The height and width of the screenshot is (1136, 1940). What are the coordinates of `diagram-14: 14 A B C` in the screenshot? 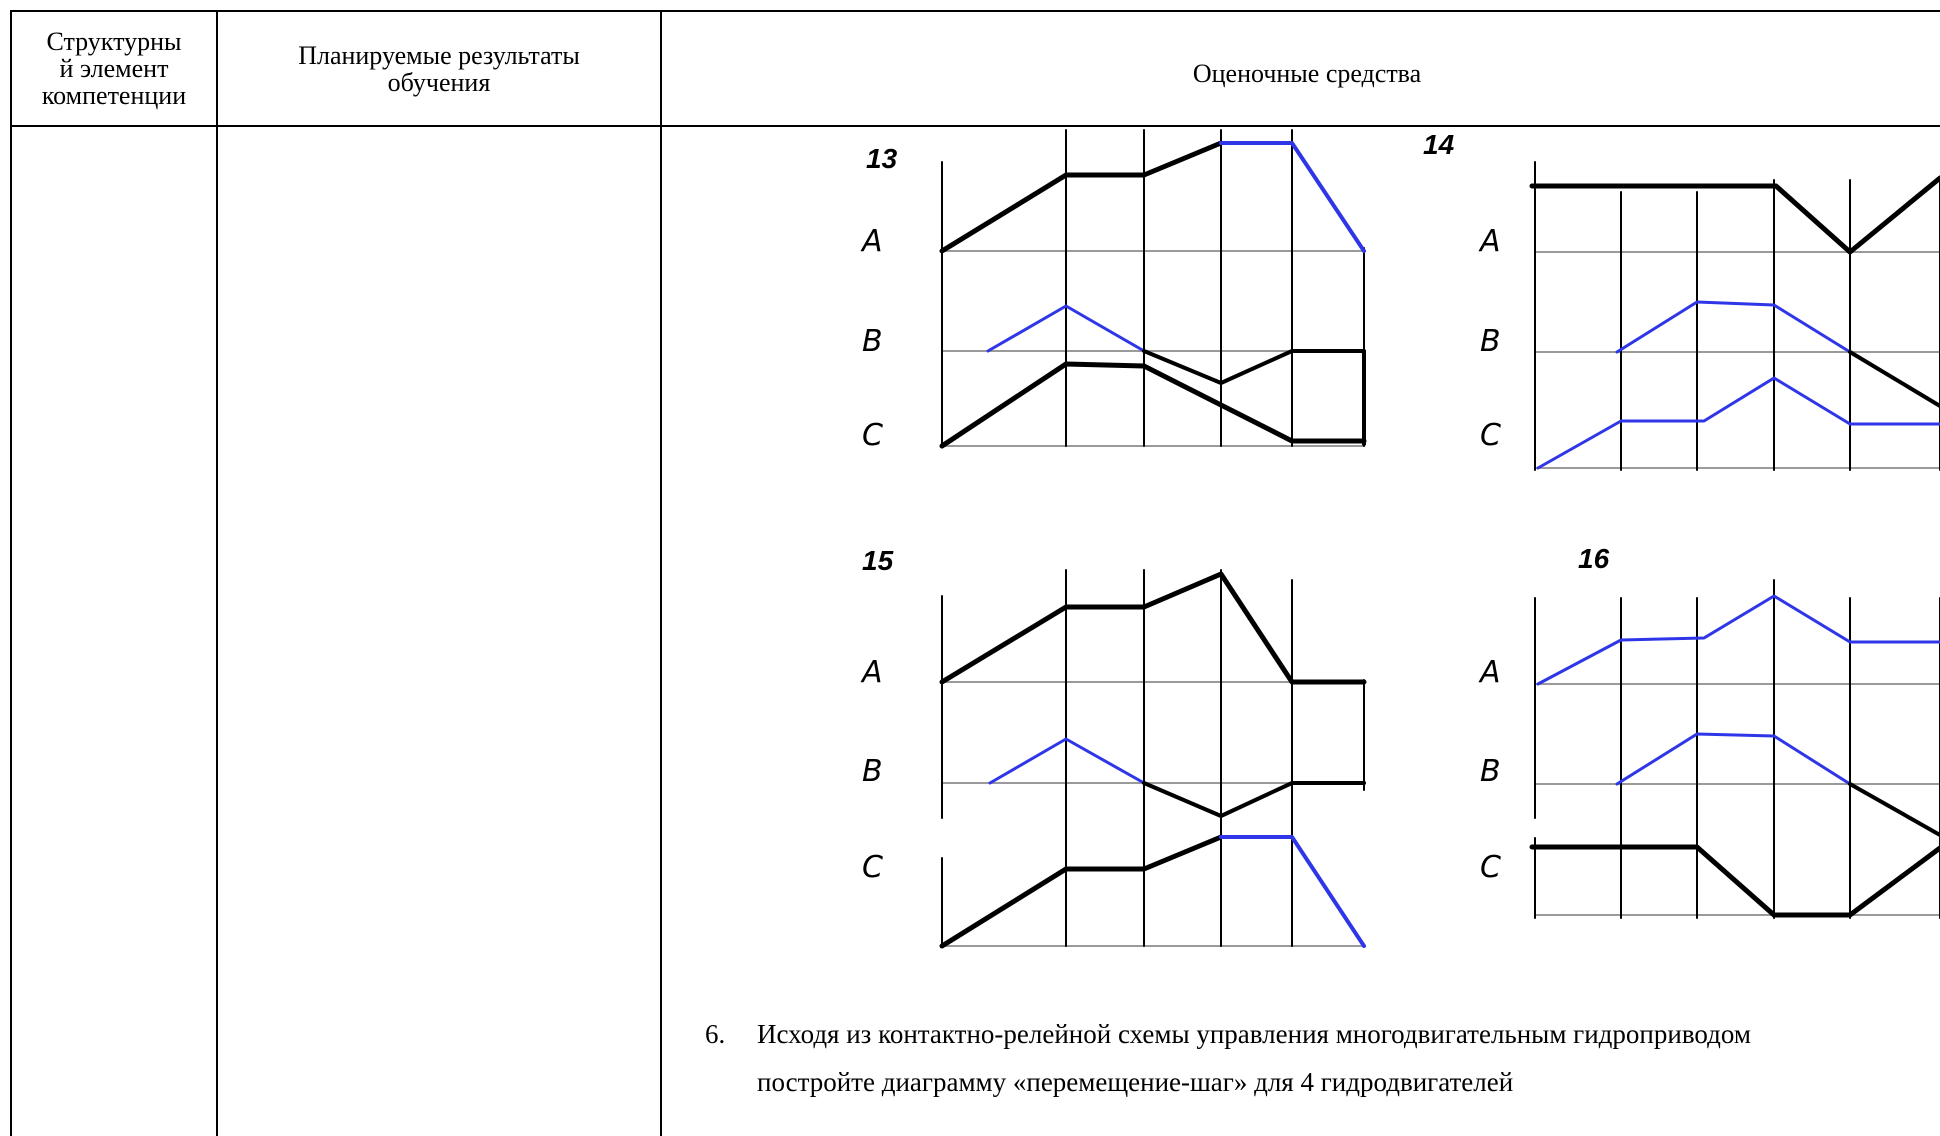 It's located at (1681, 300).